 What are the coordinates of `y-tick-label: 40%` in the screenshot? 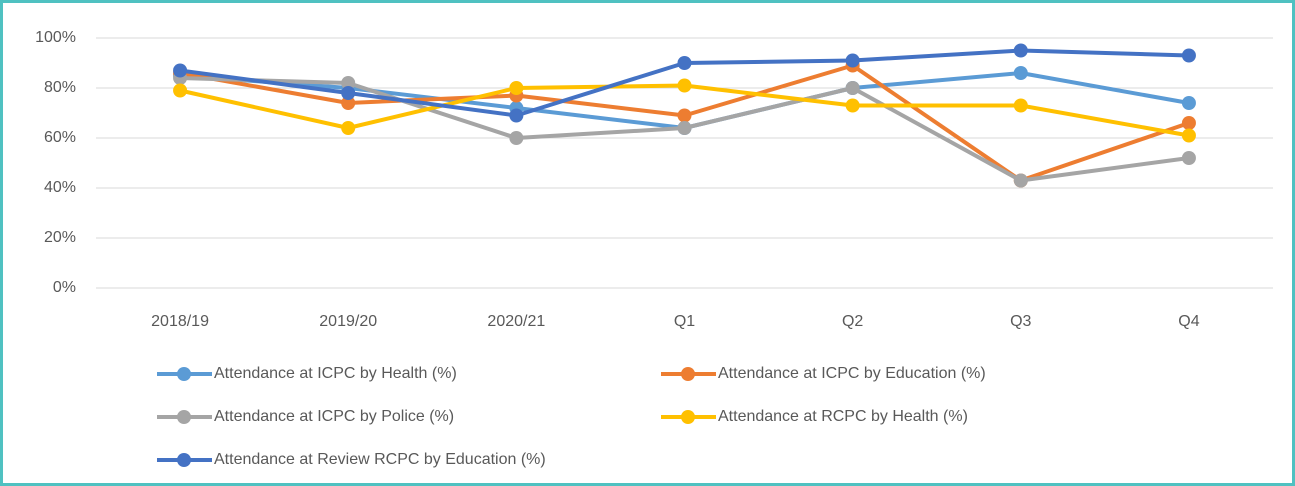 It's located at (60, 187).